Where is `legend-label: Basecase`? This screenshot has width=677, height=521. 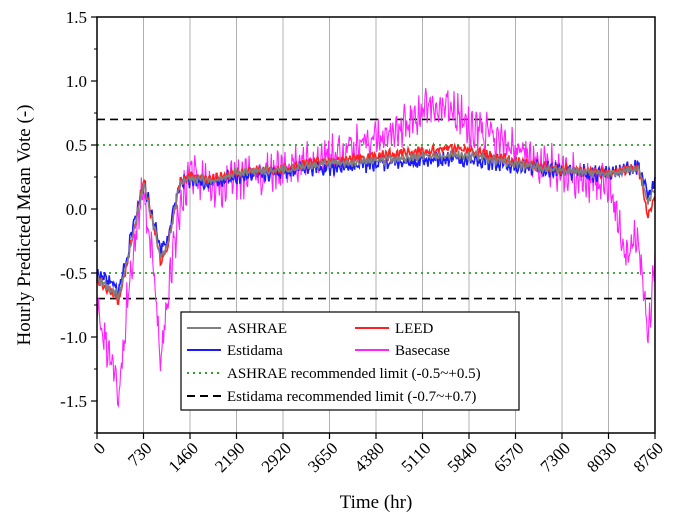
legend-label: Basecase is located at coordinates (422, 351).